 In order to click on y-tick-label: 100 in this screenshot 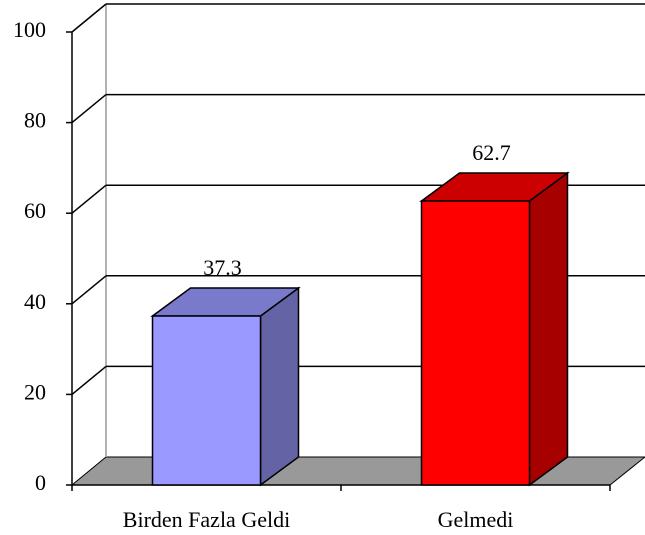, I will do `click(29, 29)`.